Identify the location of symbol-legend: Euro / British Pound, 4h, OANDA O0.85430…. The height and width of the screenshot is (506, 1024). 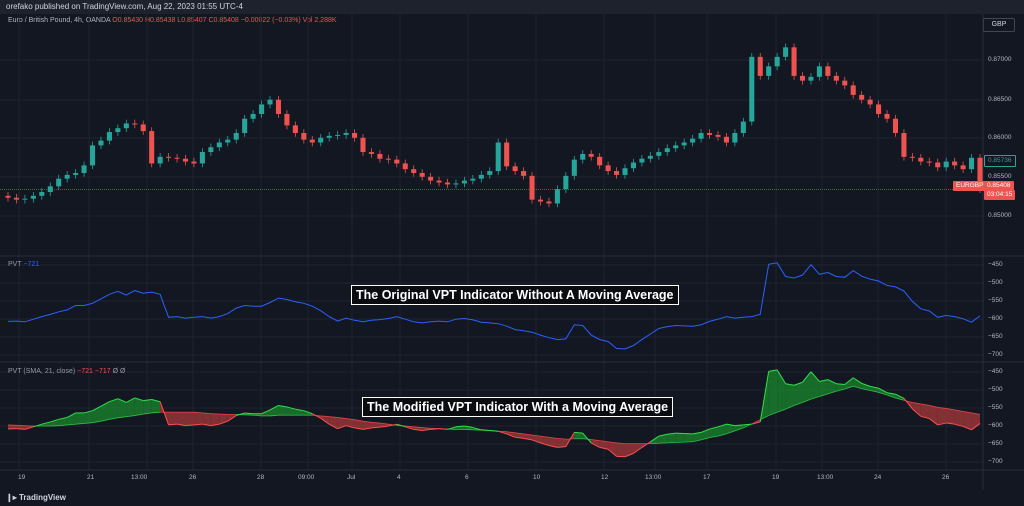
(172, 20).